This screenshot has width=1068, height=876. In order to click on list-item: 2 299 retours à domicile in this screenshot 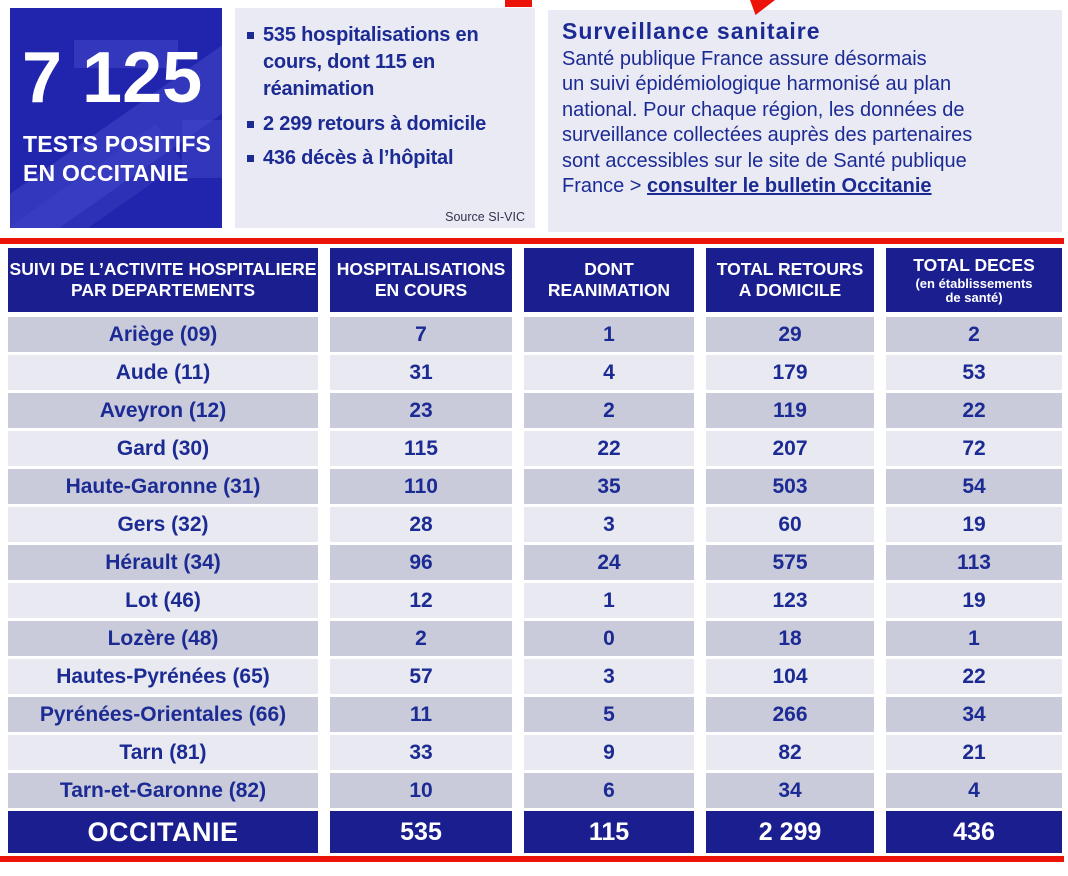, I will do `click(388, 124)`.